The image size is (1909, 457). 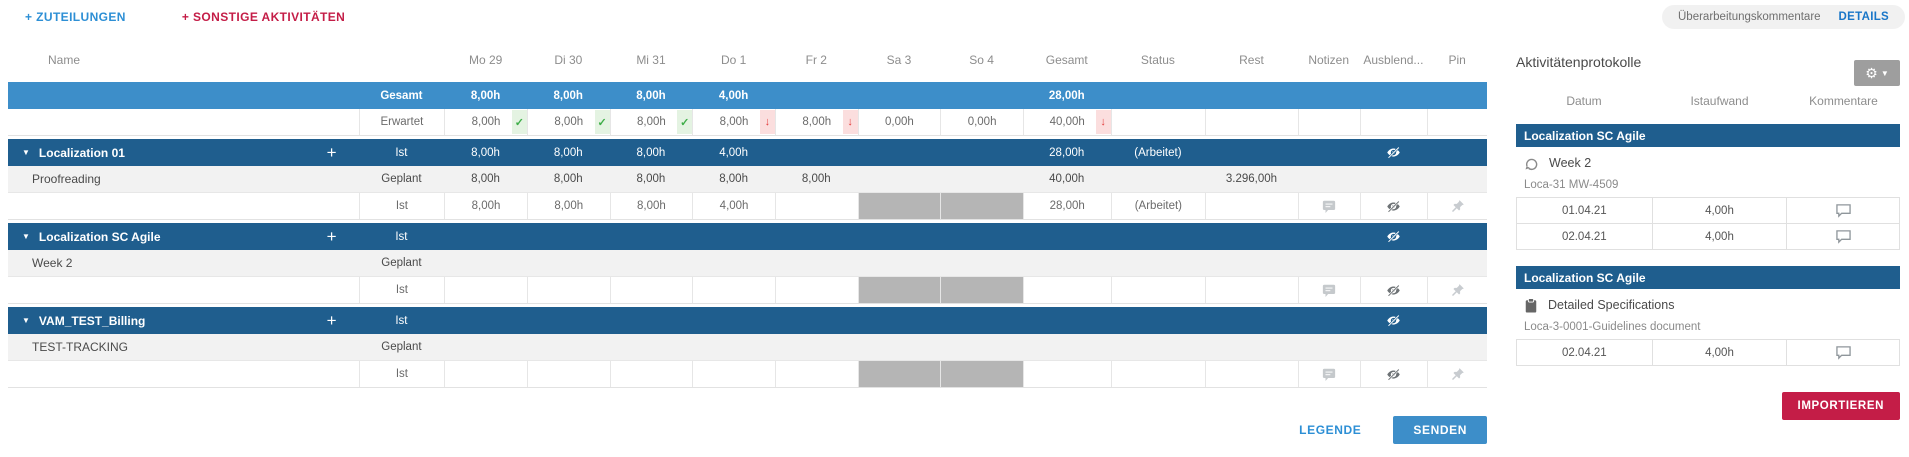 I want to click on group-row: ▼ VAM_TEST_Billing + Ist, so click(x=747, y=320).